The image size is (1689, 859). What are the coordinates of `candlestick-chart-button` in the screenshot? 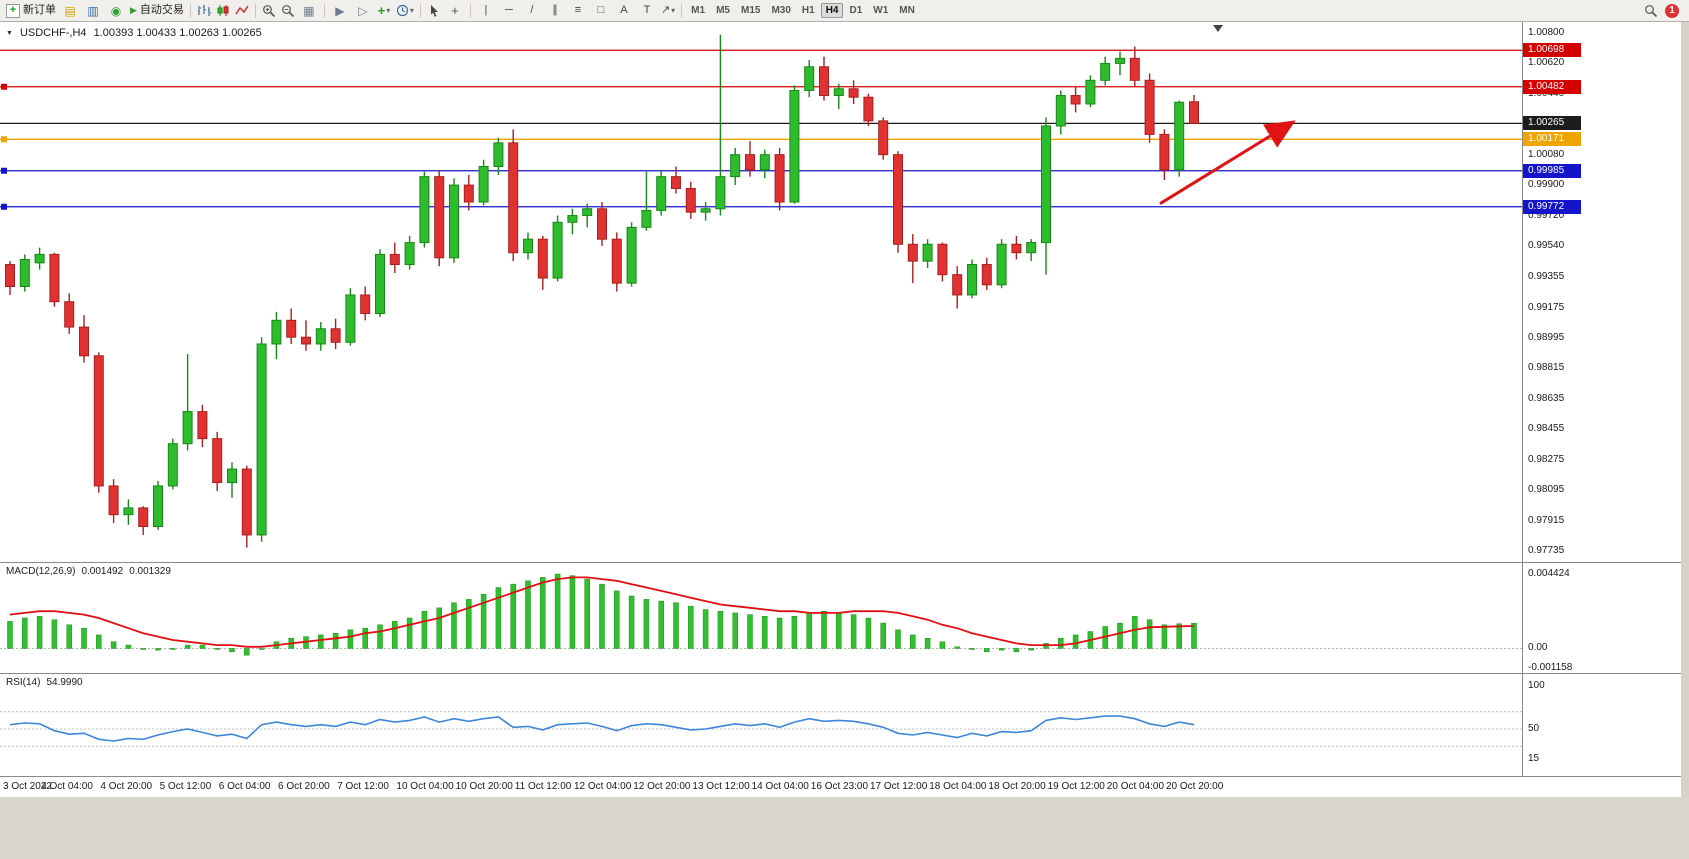 It's located at (223, 11).